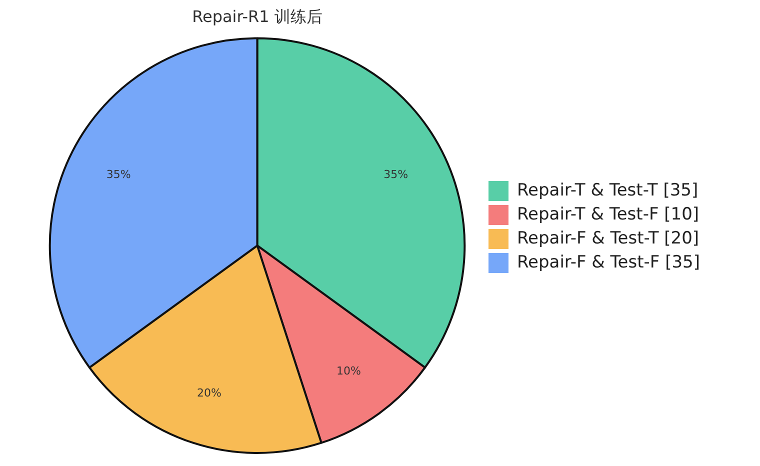 Image resolution: width=760 pixels, height=466 pixels. I want to click on legend-label: Repair-T & Test-T [35], so click(607, 190).